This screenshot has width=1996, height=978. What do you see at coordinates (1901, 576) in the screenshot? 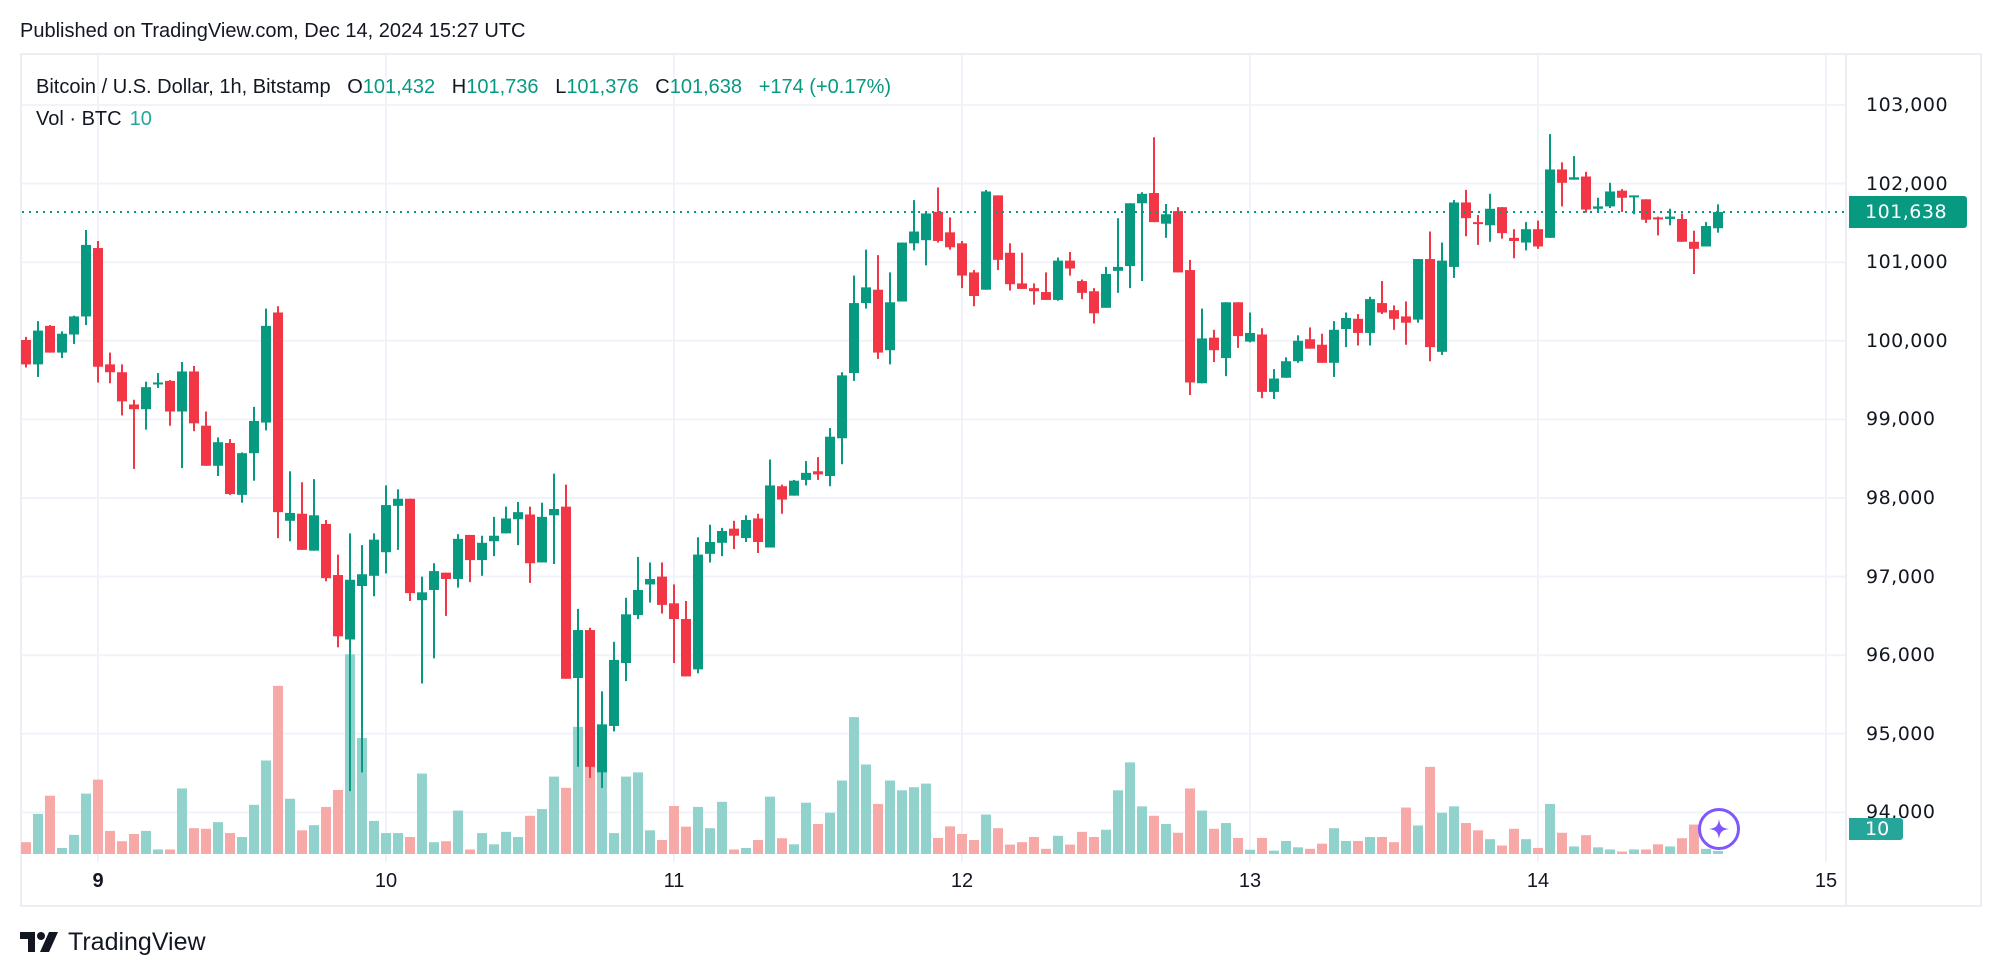
I see `price-tick-label: 97,000` at bounding box center [1901, 576].